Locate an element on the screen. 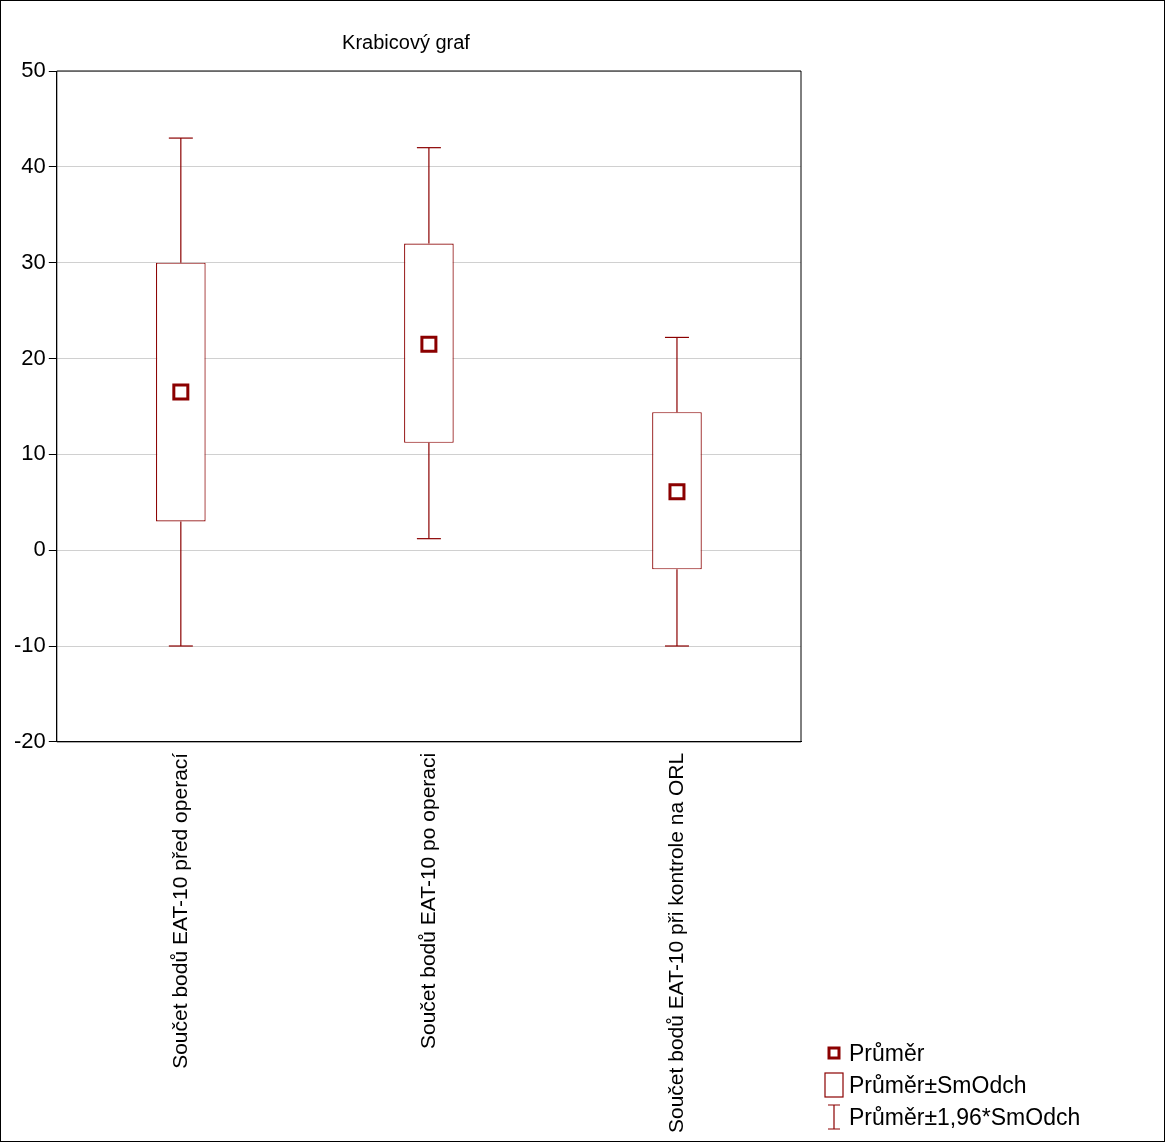 The height and width of the screenshot is (1142, 1165). y-tick-label: 30 is located at coordinates (33, 261).